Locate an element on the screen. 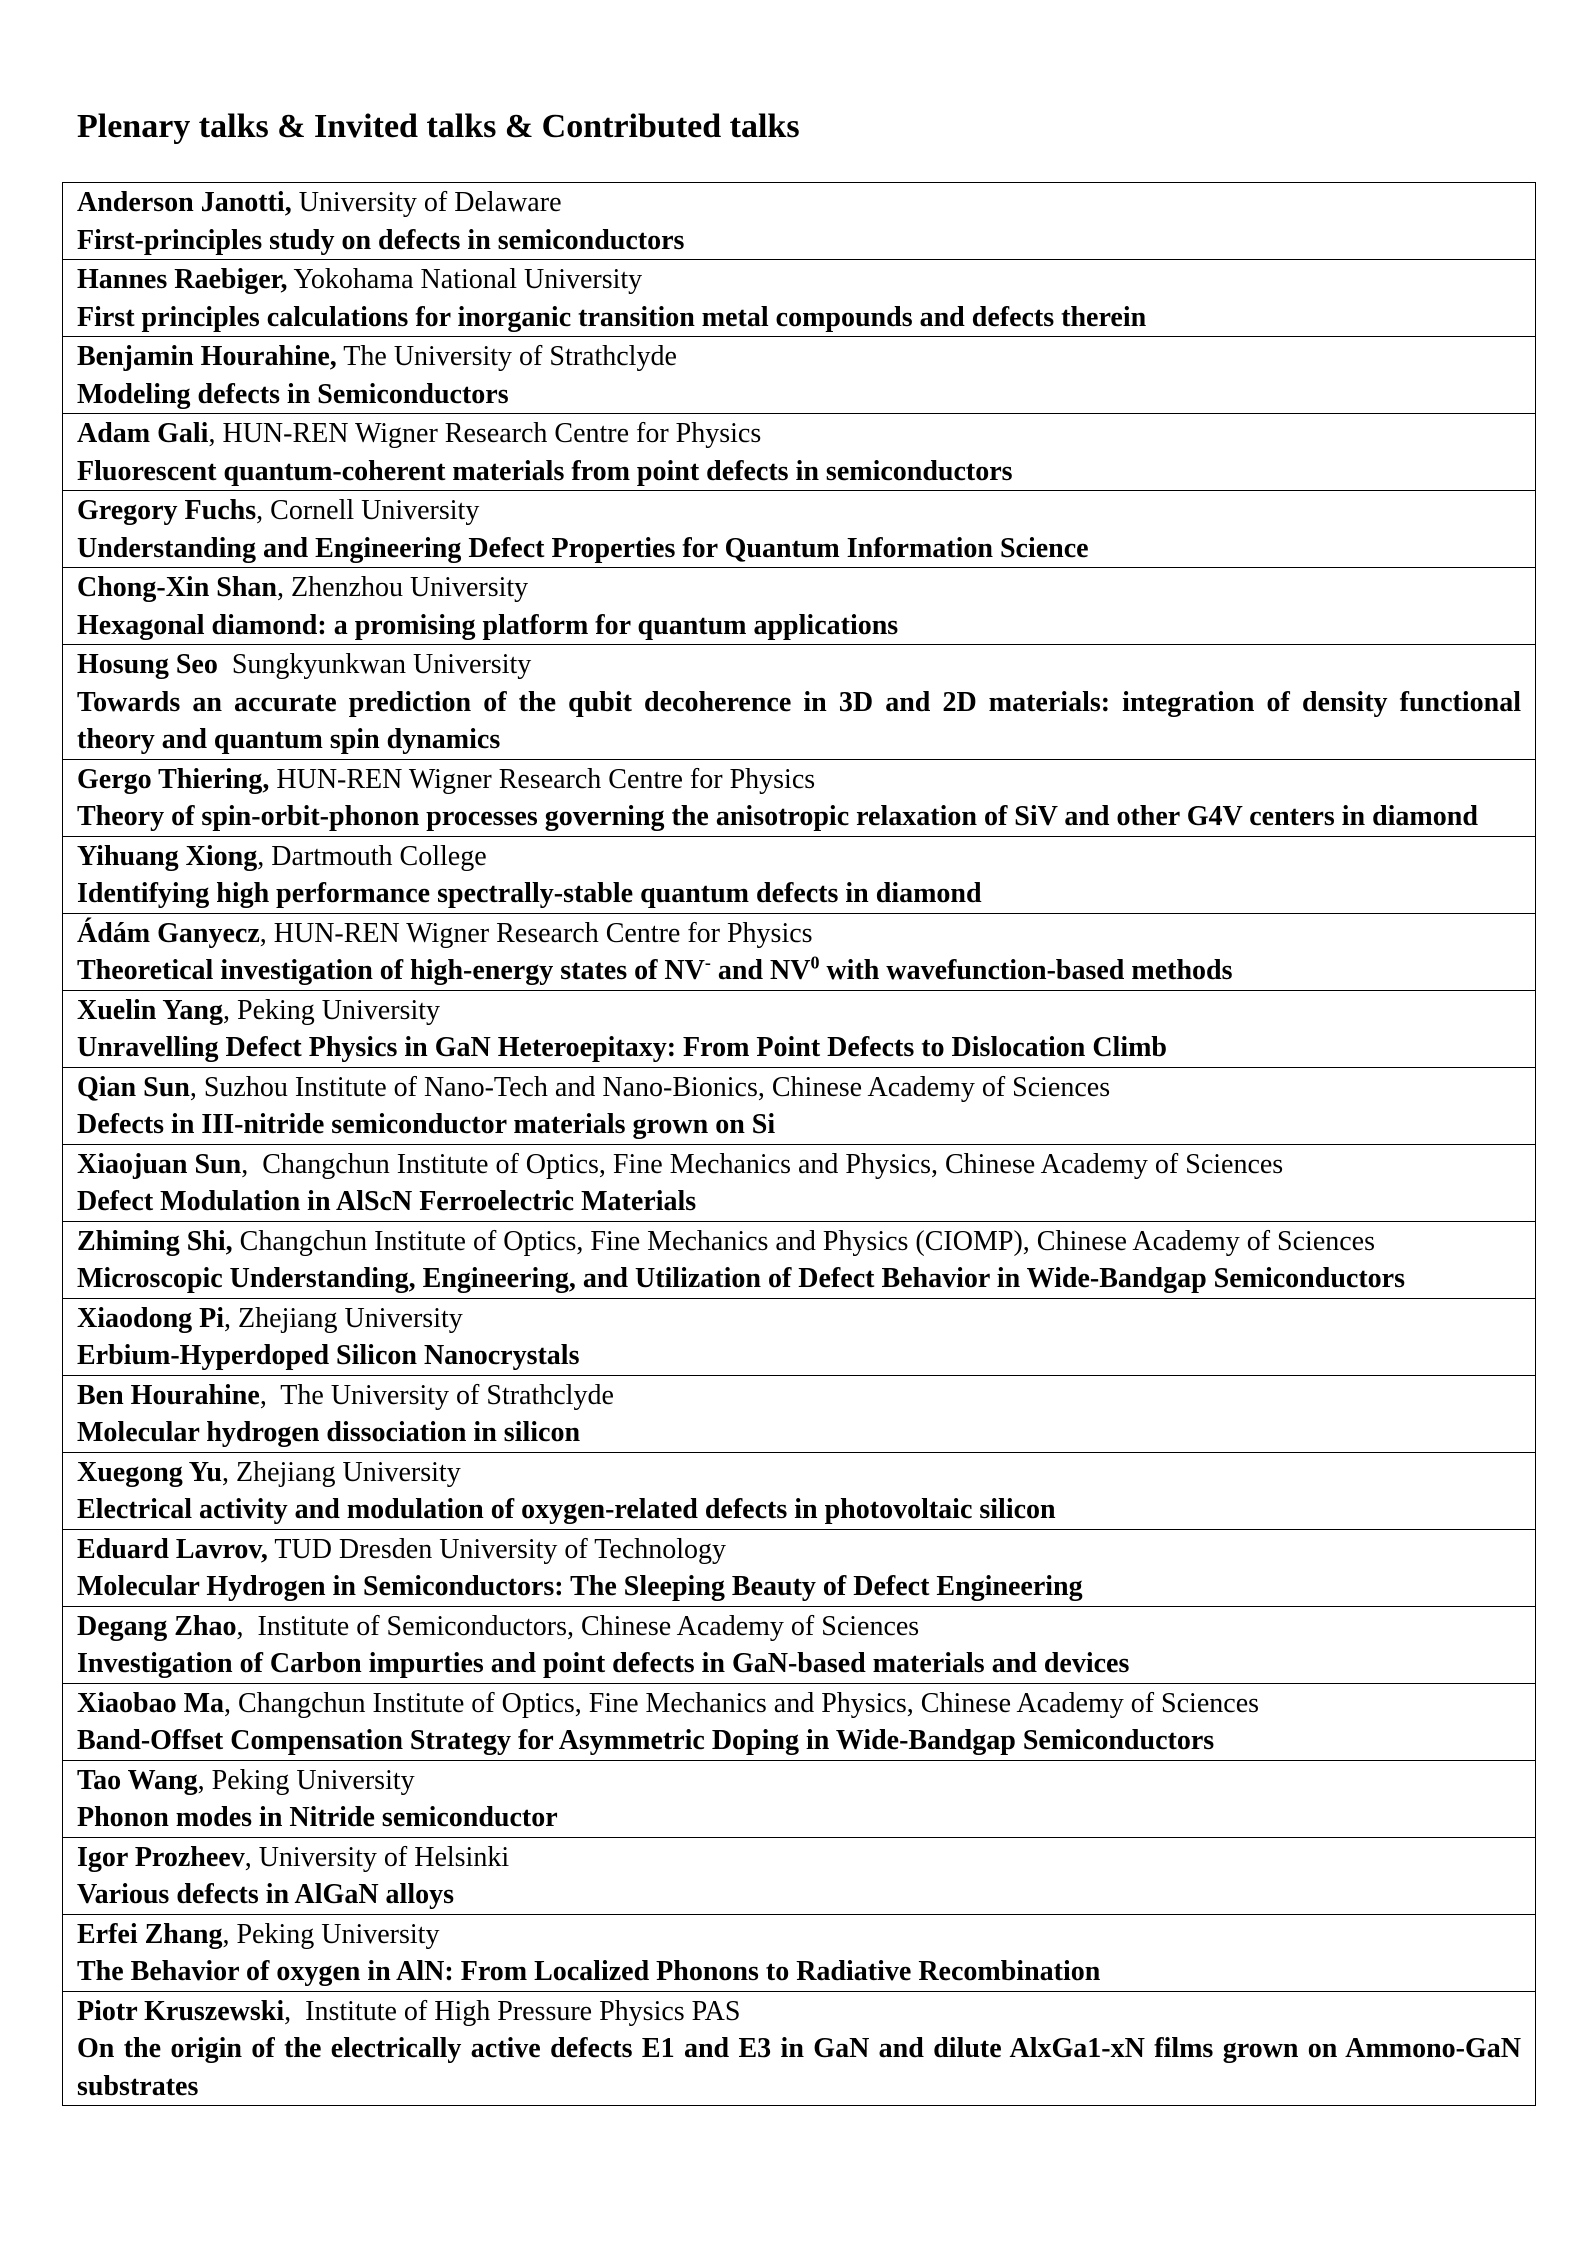 The image size is (1586, 2245). speaker-affiliation: , The University of Strathclyde is located at coordinates (436, 1395).